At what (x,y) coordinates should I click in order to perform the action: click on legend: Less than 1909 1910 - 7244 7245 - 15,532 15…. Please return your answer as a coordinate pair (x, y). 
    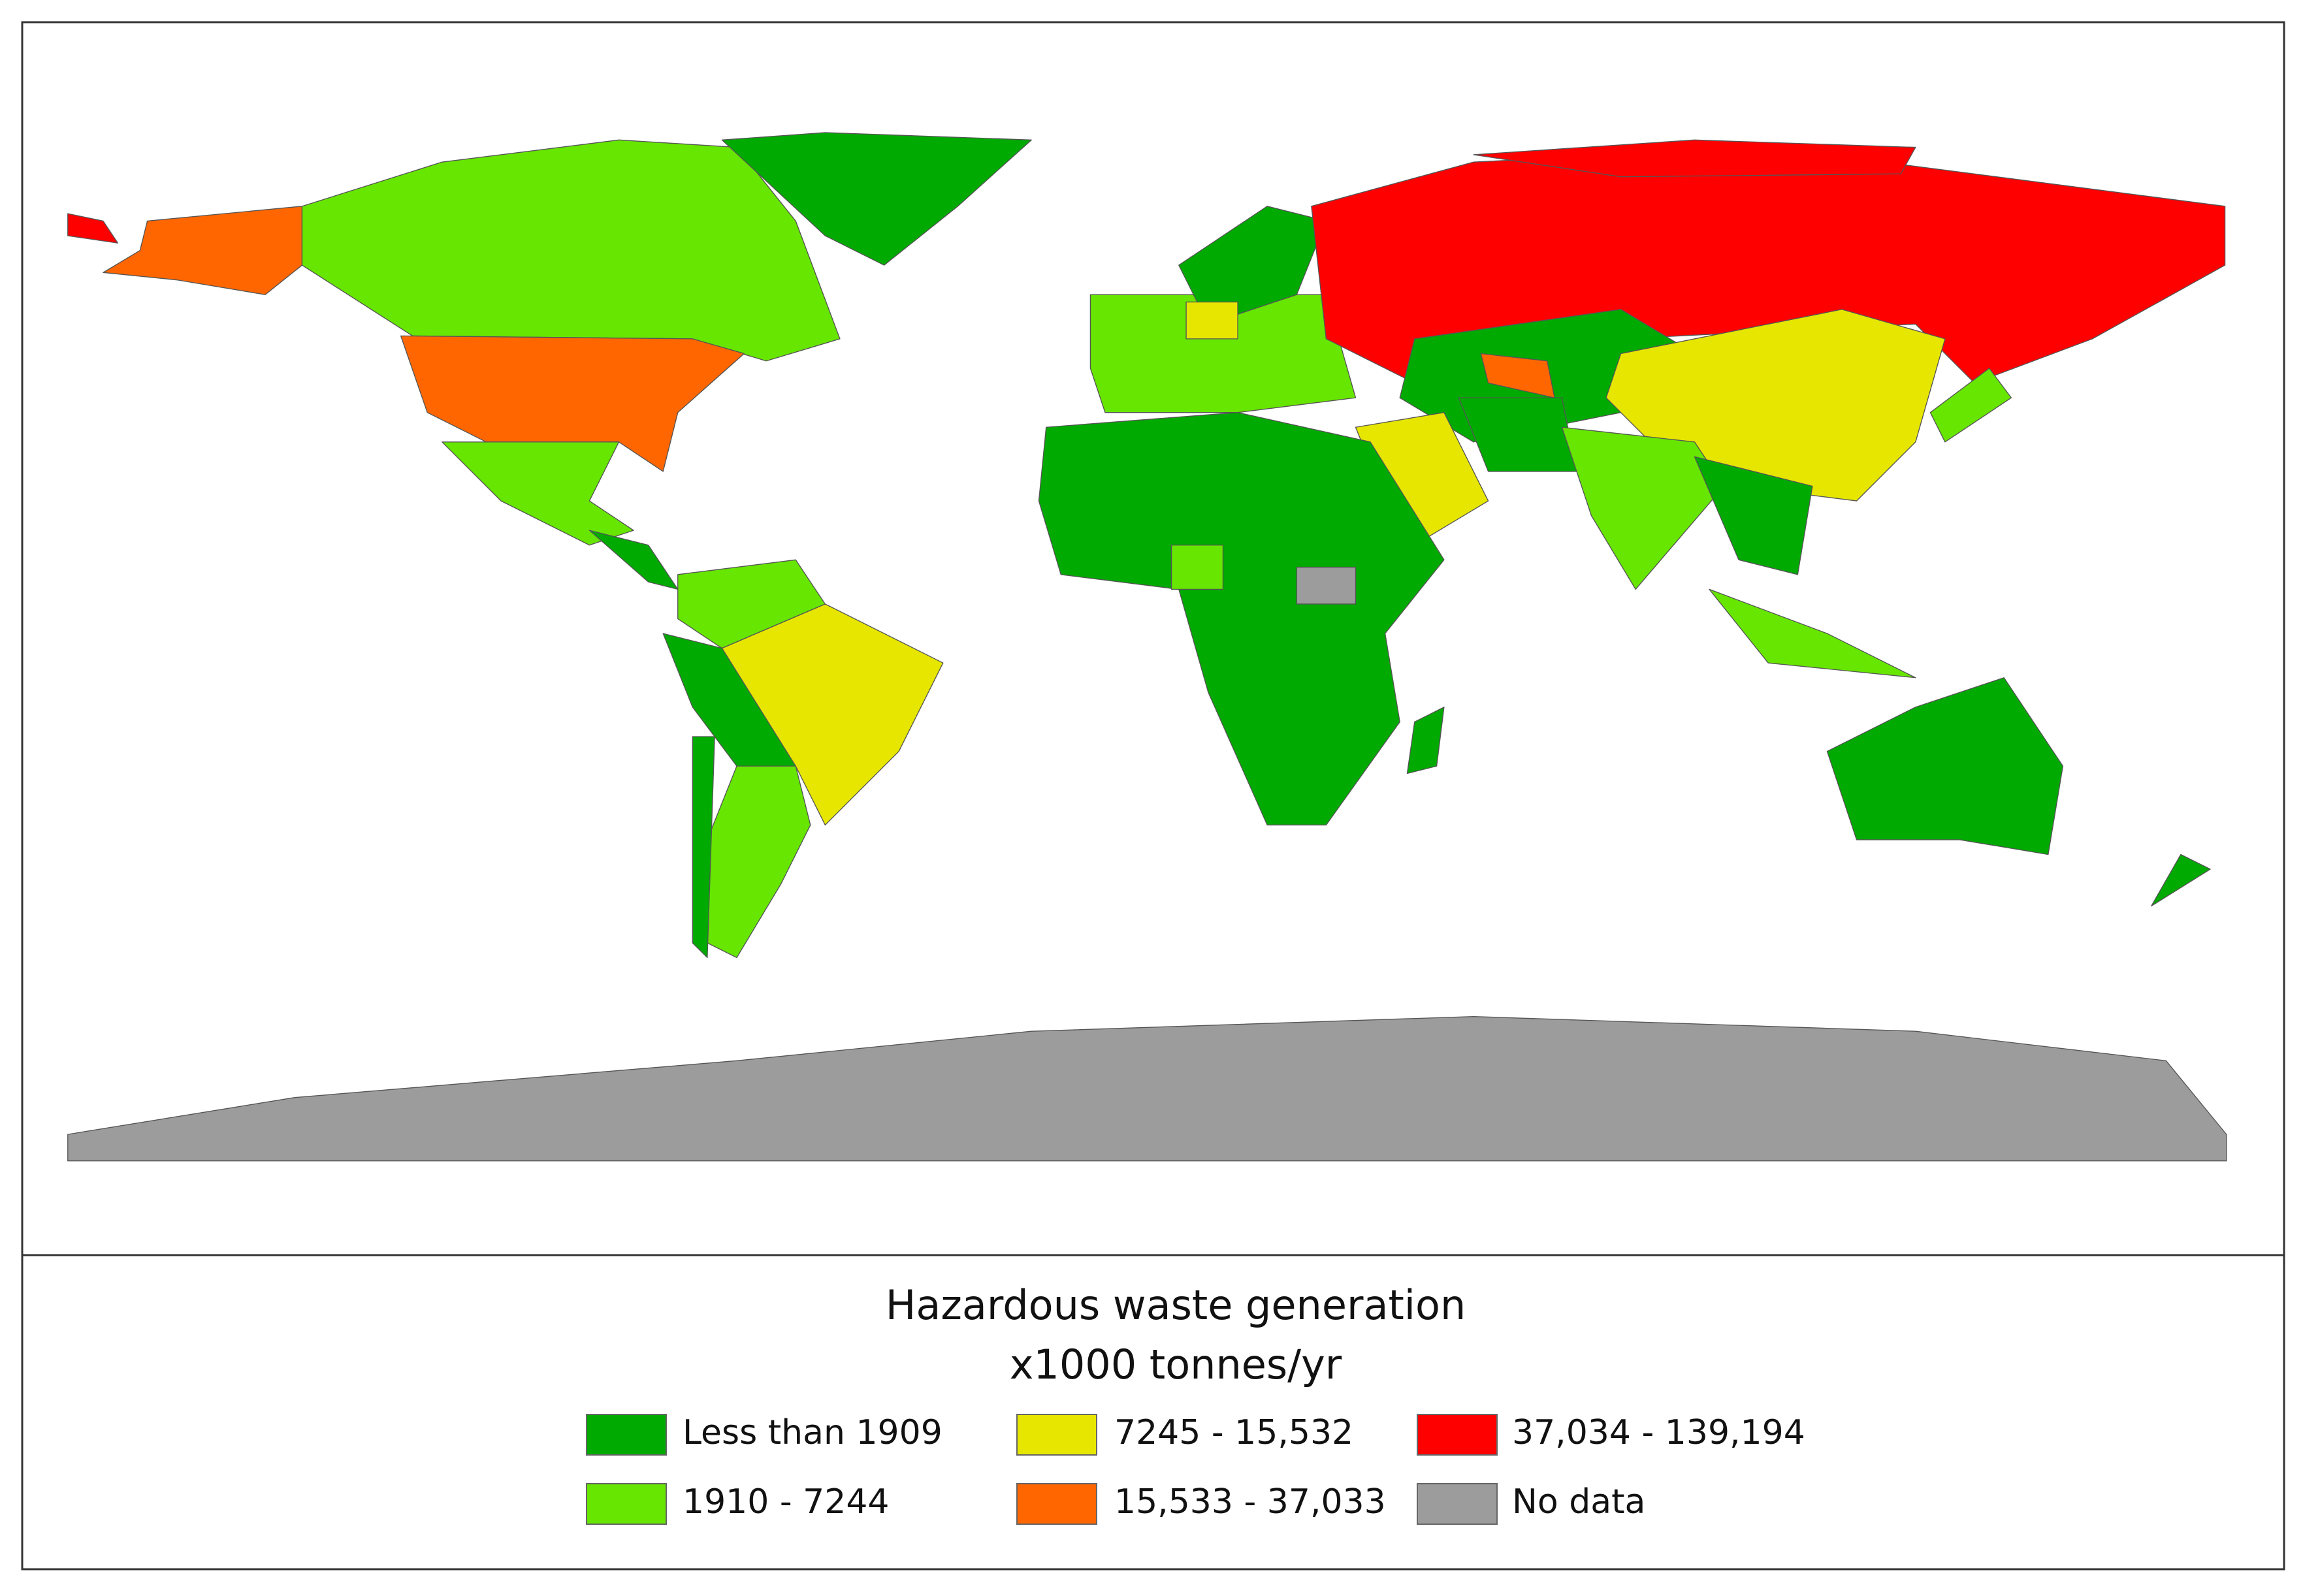
    Looking at the image, I should click on (1196, 1469).